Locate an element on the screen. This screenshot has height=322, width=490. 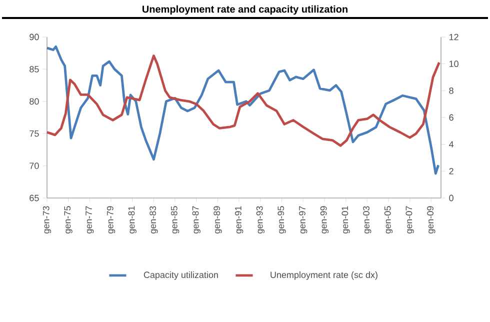
y-tick-label: 90 is located at coordinates (34, 37).